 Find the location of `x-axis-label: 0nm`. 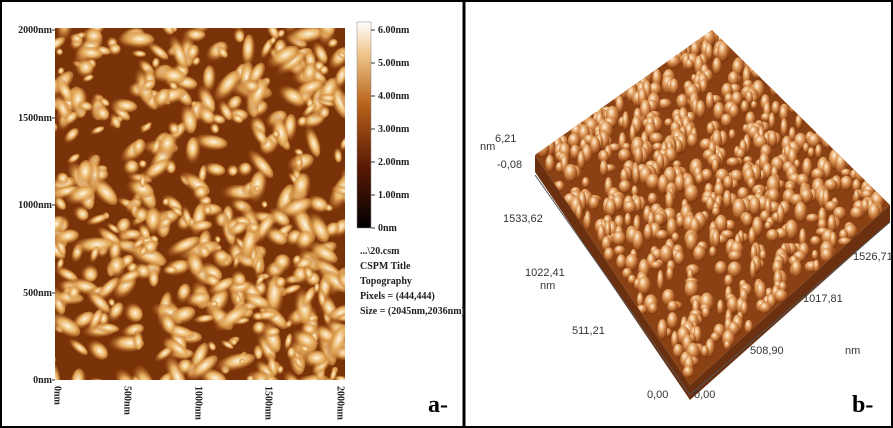

x-axis-label: 0nm is located at coordinates (57, 396).